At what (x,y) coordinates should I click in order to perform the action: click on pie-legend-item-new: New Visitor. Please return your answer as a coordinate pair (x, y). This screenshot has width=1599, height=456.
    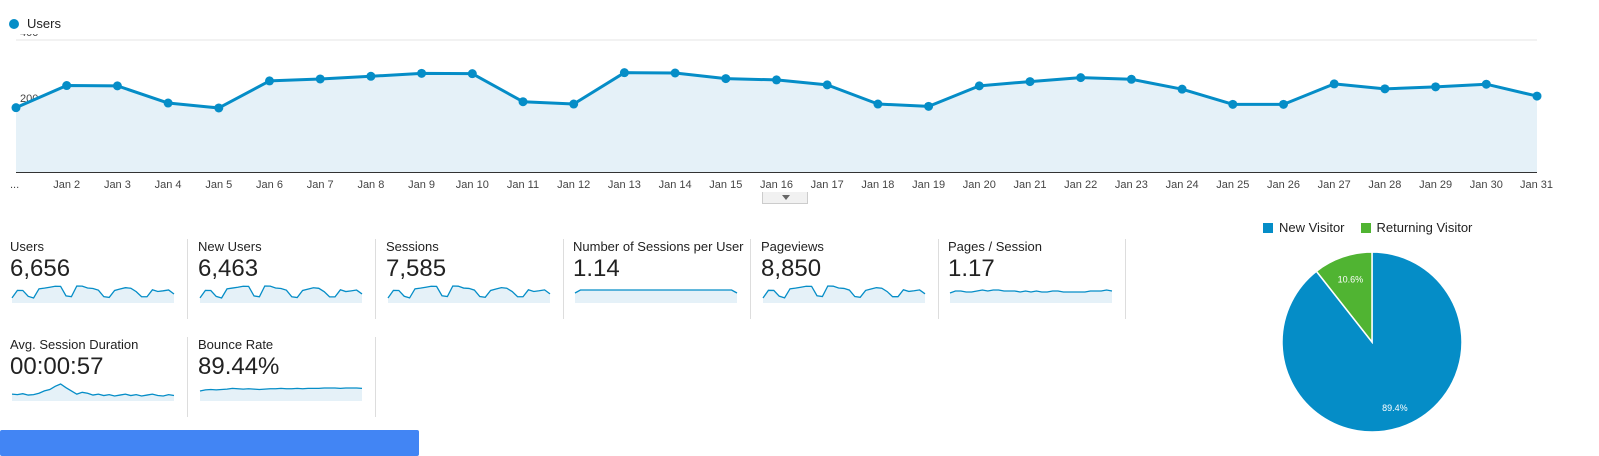
    Looking at the image, I should click on (1304, 227).